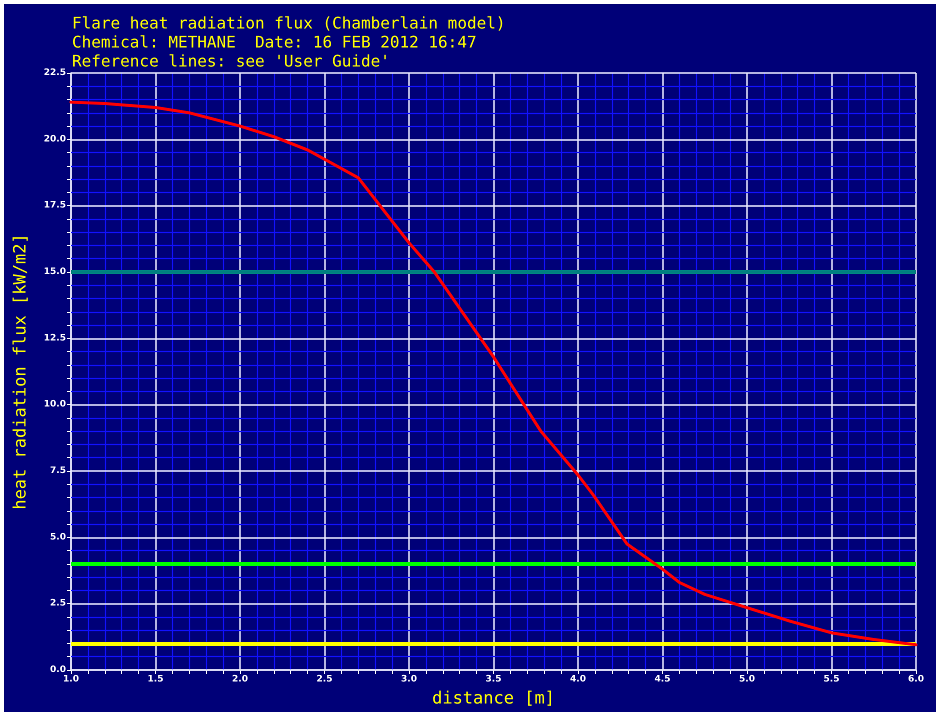 The height and width of the screenshot is (712, 936). I want to click on x-tick-label: 5.0, so click(747, 679).